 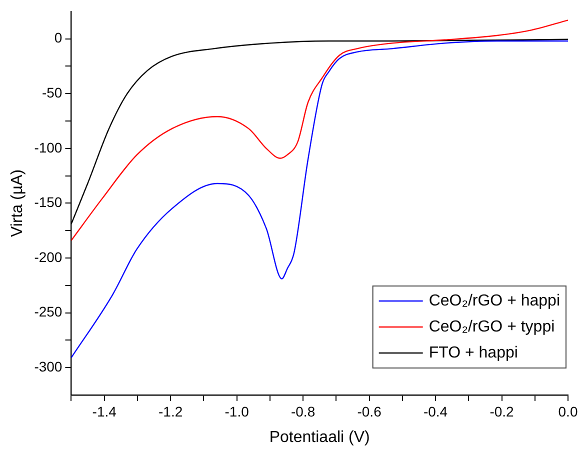 I want to click on x-tick-label: 0.0, so click(x=568, y=411).